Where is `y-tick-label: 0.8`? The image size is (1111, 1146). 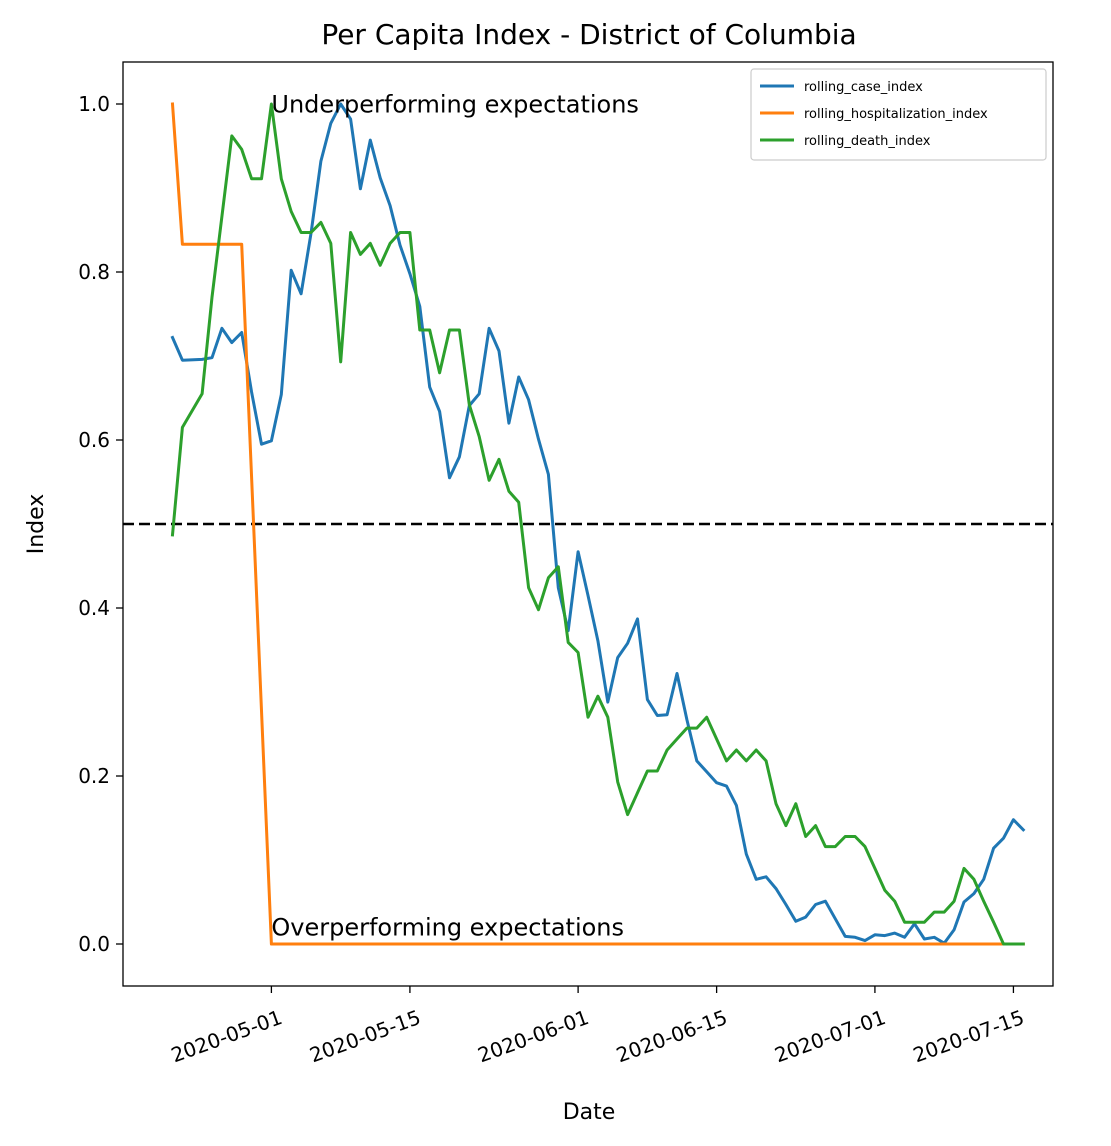
y-tick-label: 0.8 is located at coordinates (94, 272).